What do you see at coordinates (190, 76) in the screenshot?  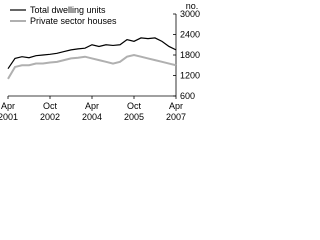 I see `y-tick-label: 1200` at bounding box center [190, 76].